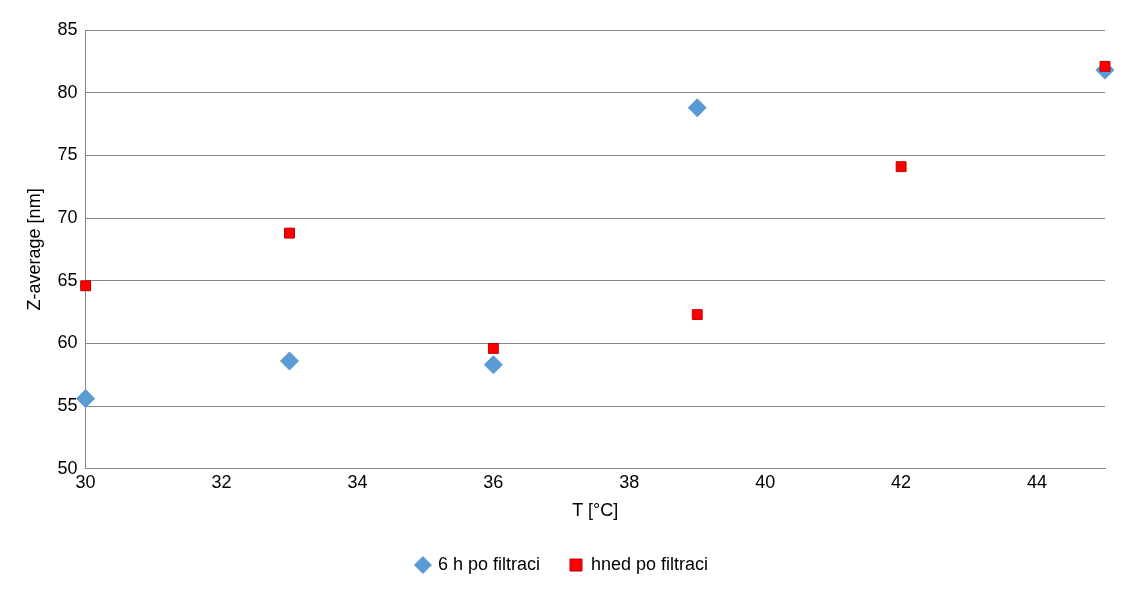 This screenshot has width=1130, height=594. Describe the element at coordinates (67, 217) in the screenshot. I see `y-tick-label: 70` at that location.